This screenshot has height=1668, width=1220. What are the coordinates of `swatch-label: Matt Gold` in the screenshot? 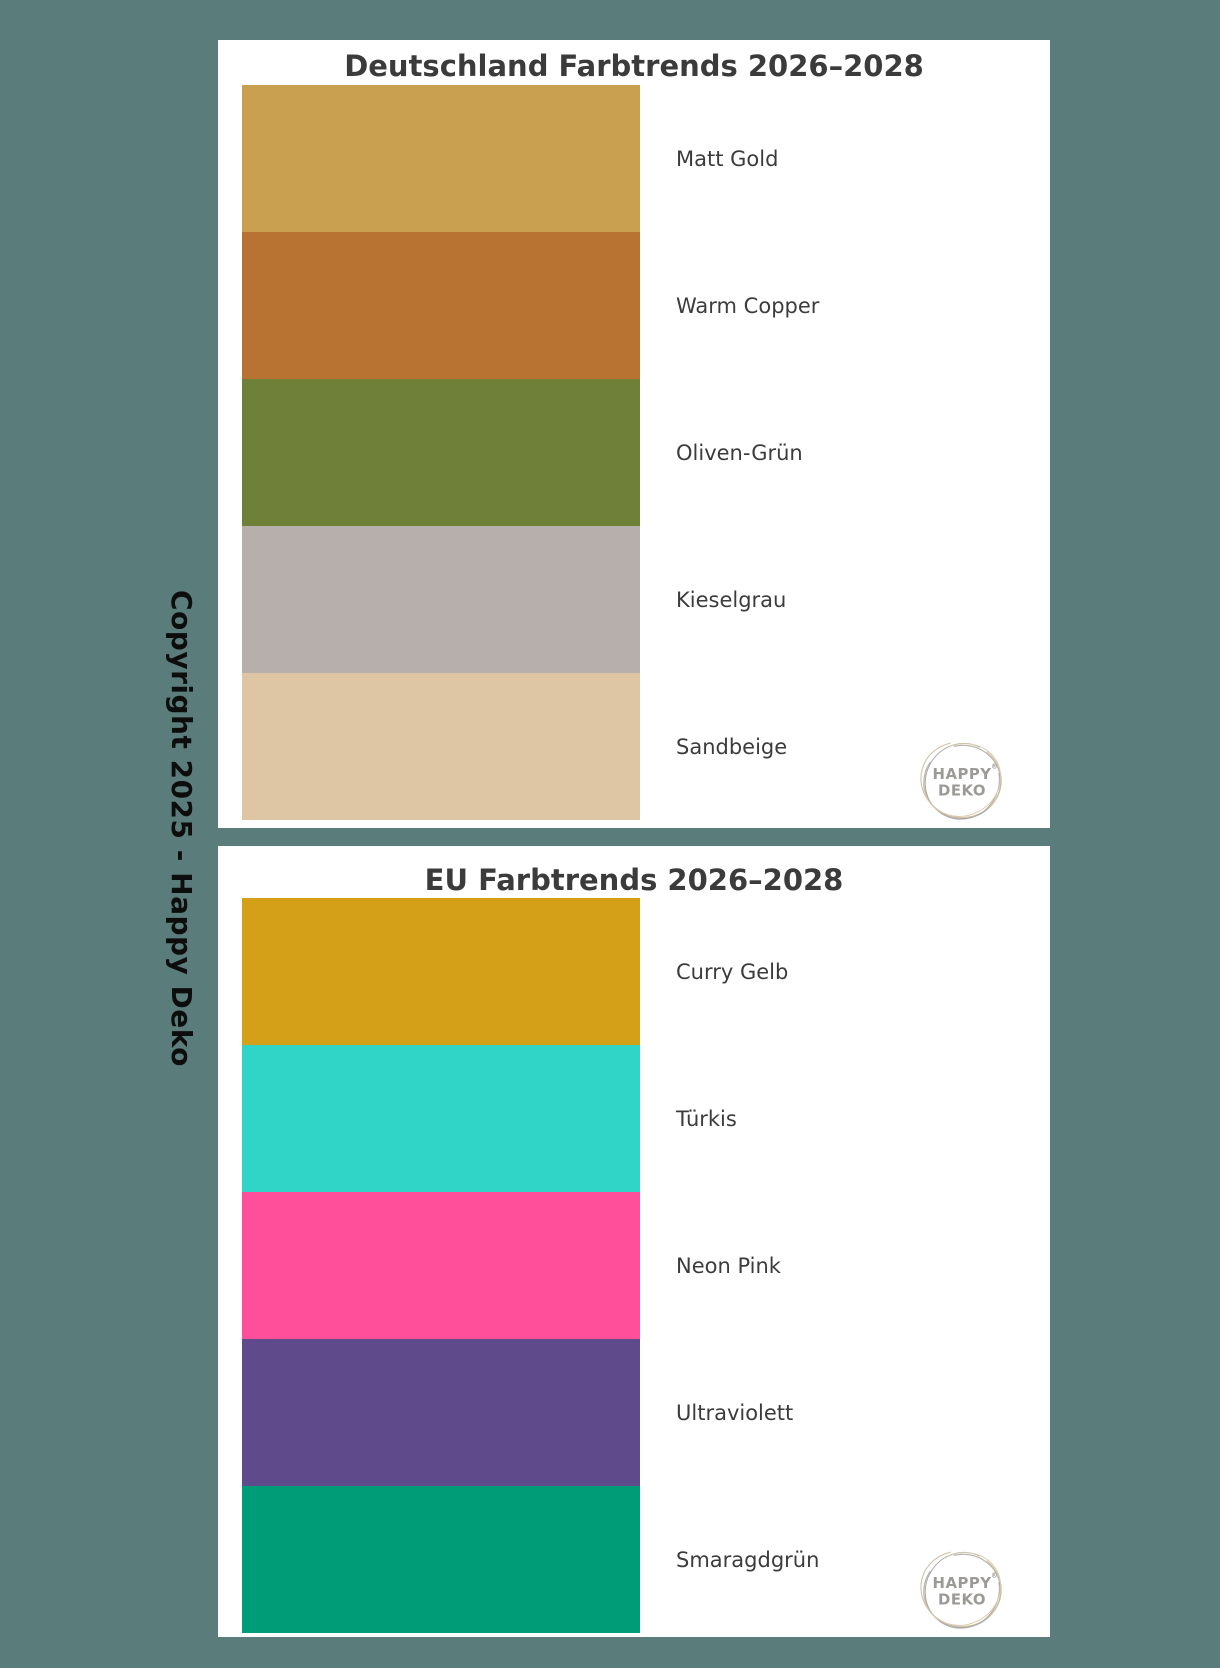 It's located at (727, 158).